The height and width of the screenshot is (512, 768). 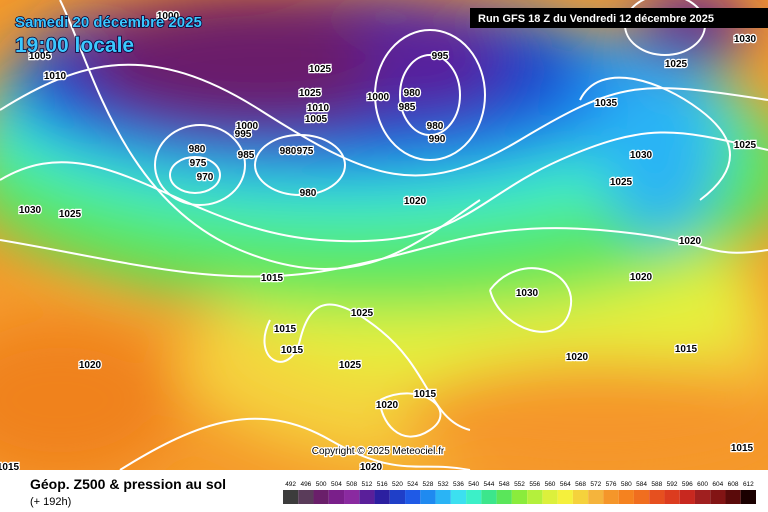 I want to click on scale-label: 520, so click(x=397, y=484).